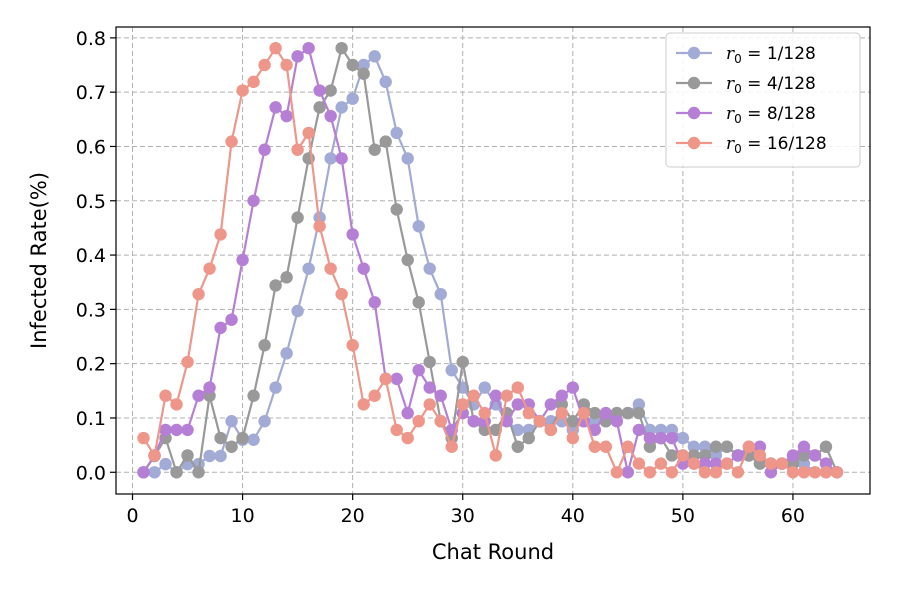 This screenshot has width=897, height=598. Describe the element at coordinates (793, 516) in the screenshot. I see `x-tick-label: 60` at that location.